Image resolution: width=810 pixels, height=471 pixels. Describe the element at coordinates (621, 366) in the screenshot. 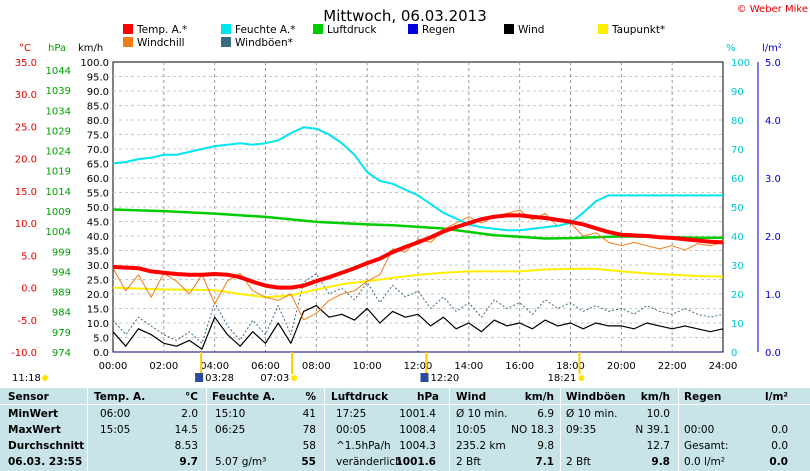

I see `x-tick-label: 20:00` at that location.